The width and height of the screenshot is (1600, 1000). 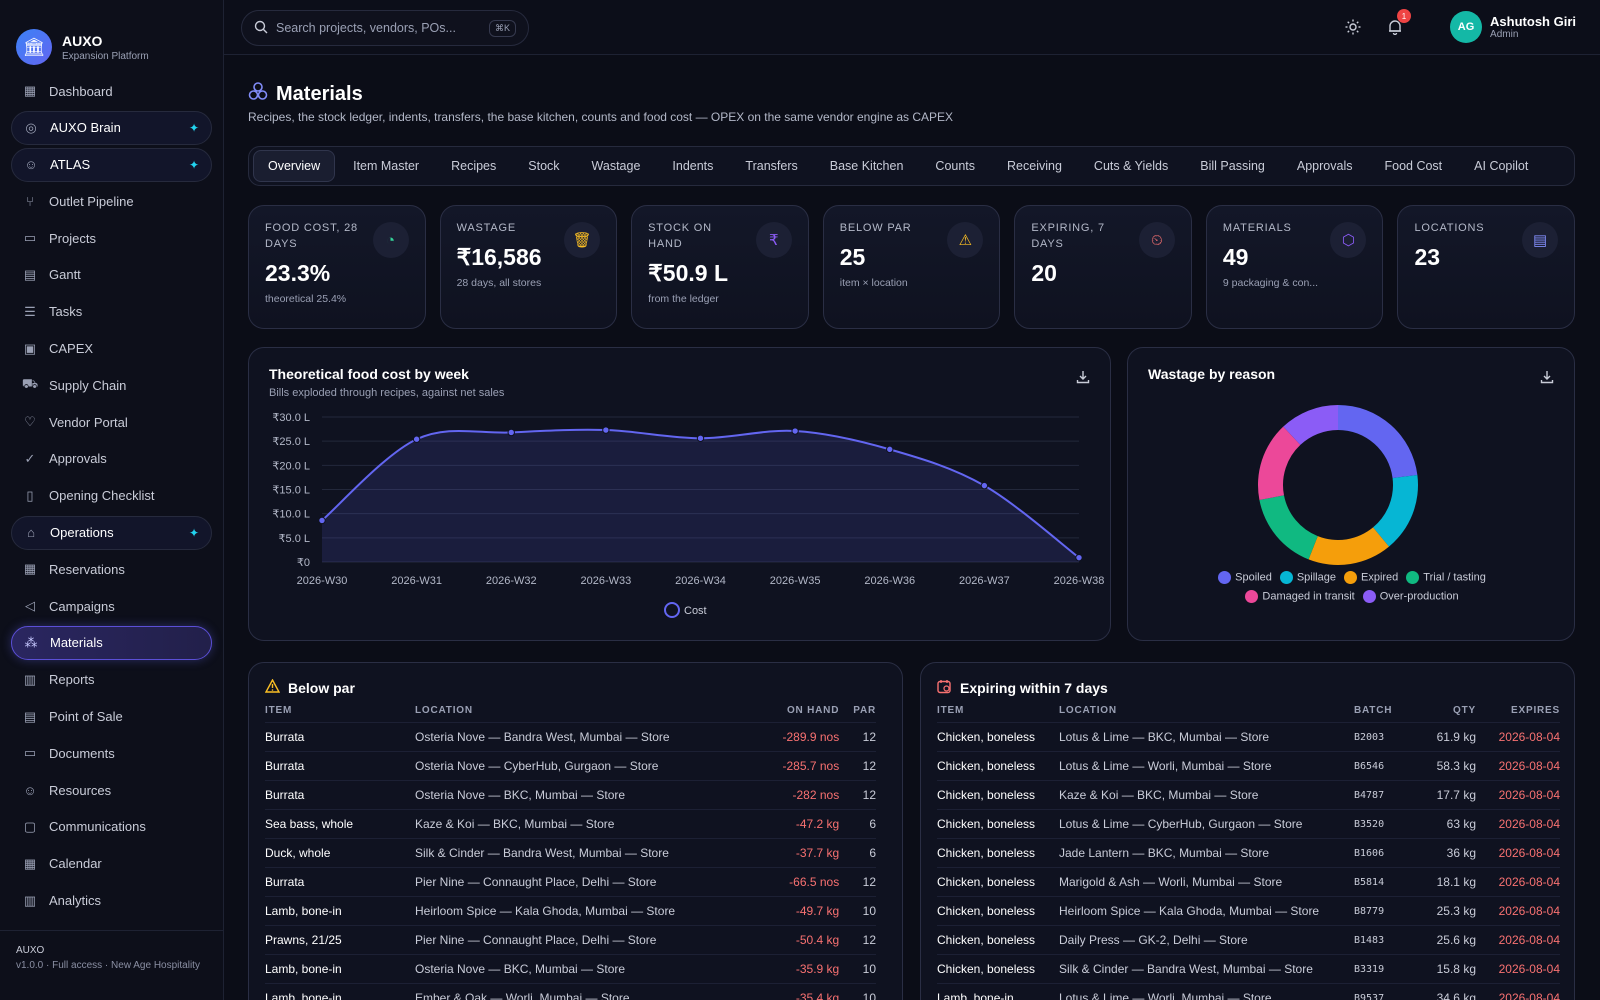 I want to click on tab-base-kitchen: Base Kitchen, so click(x=866, y=166).